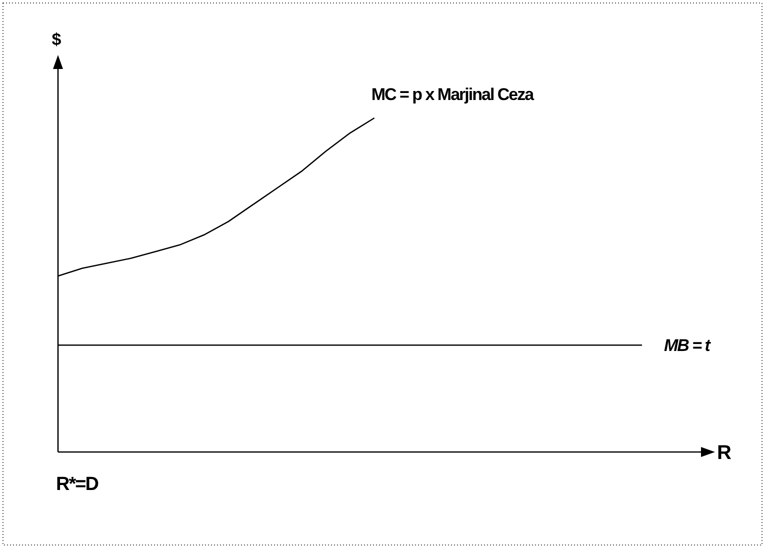  What do you see at coordinates (724, 453) in the screenshot?
I see `x-axis-title: R` at bounding box center [724, 453].